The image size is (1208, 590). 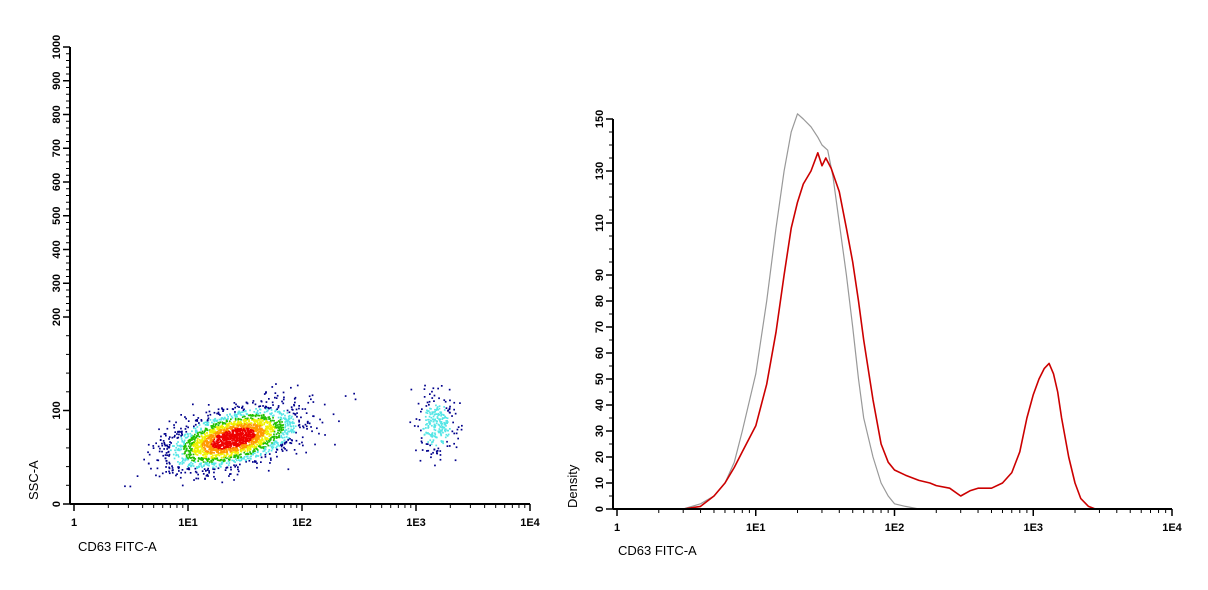 I want to click on dot-plot-points, so click(x=293, y=435).